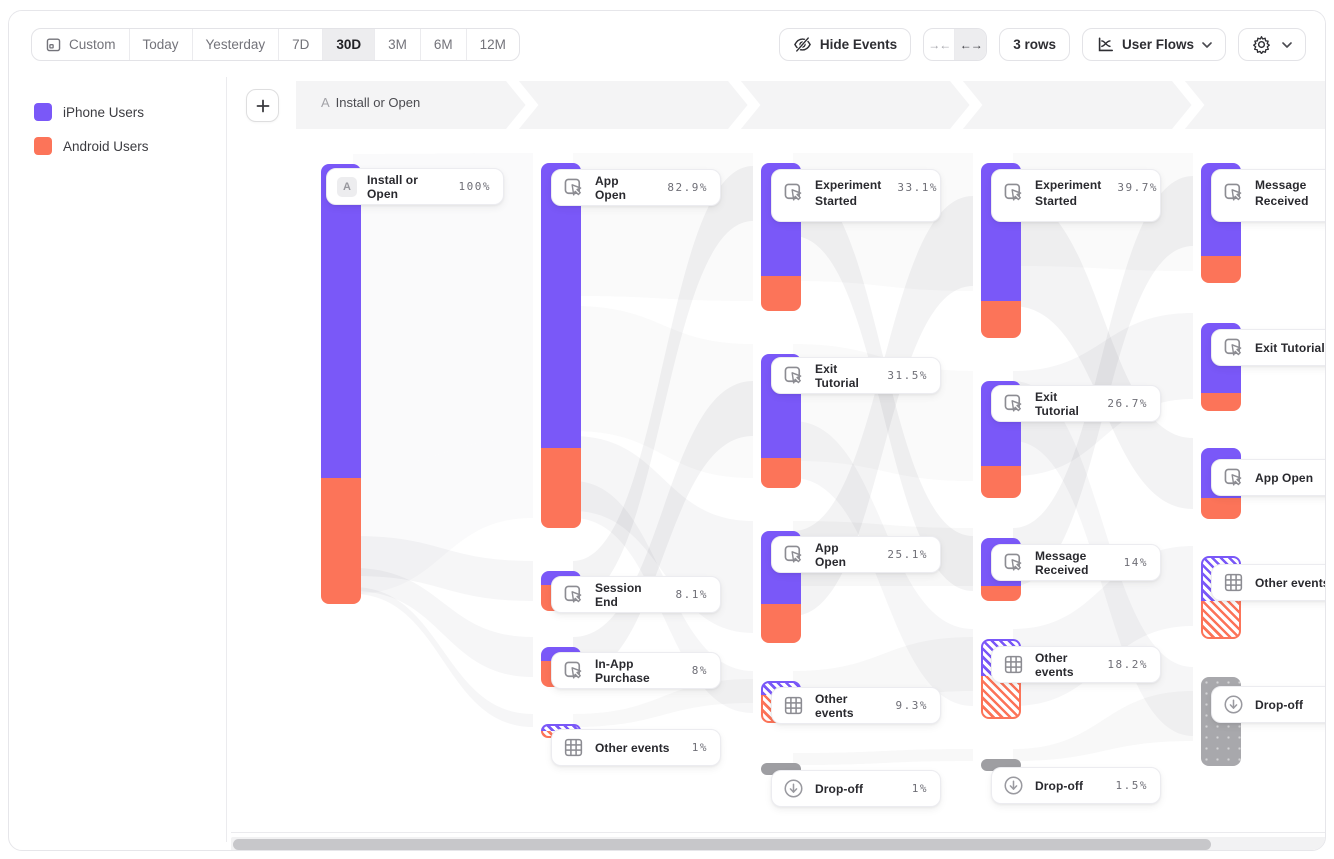  What do you see at coordinates (1076, 664) in the screenshot?
I see `flow-node-other-events: Other events 18.2%` at bounding box center [1076, 664].